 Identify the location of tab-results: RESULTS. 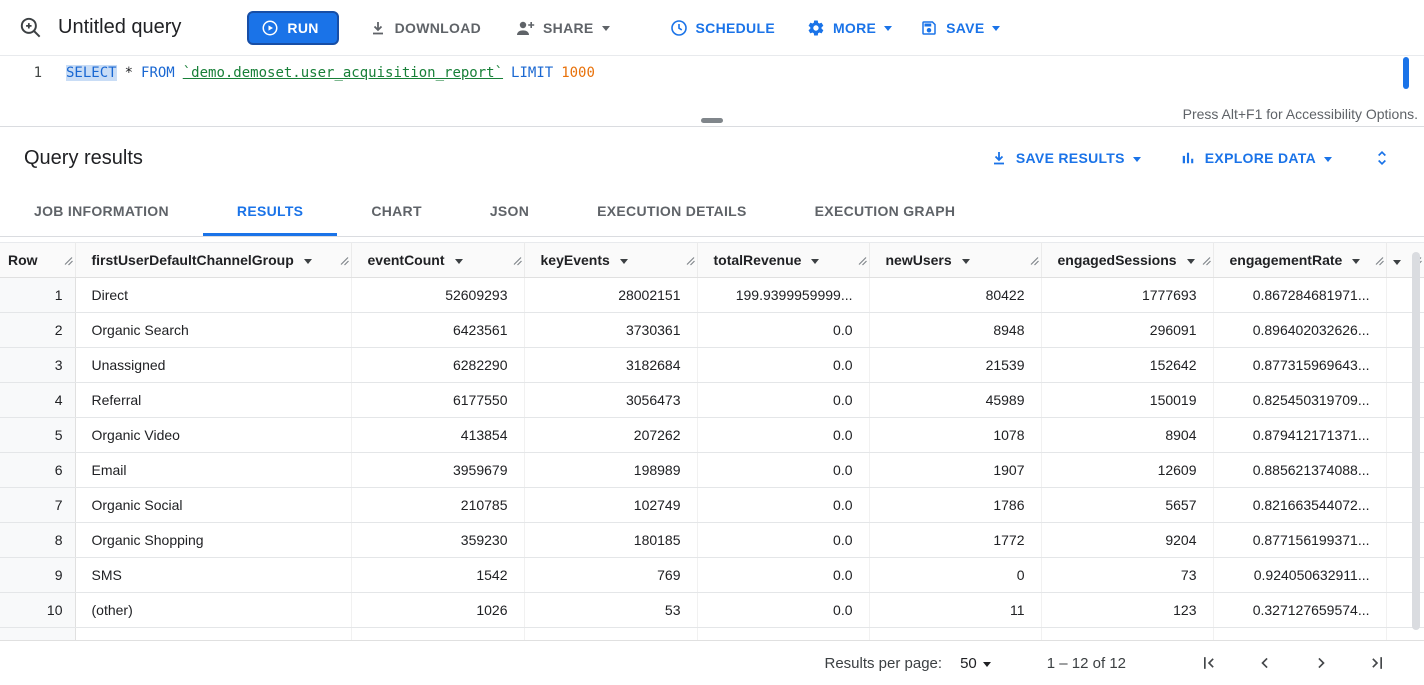
(270, 212).